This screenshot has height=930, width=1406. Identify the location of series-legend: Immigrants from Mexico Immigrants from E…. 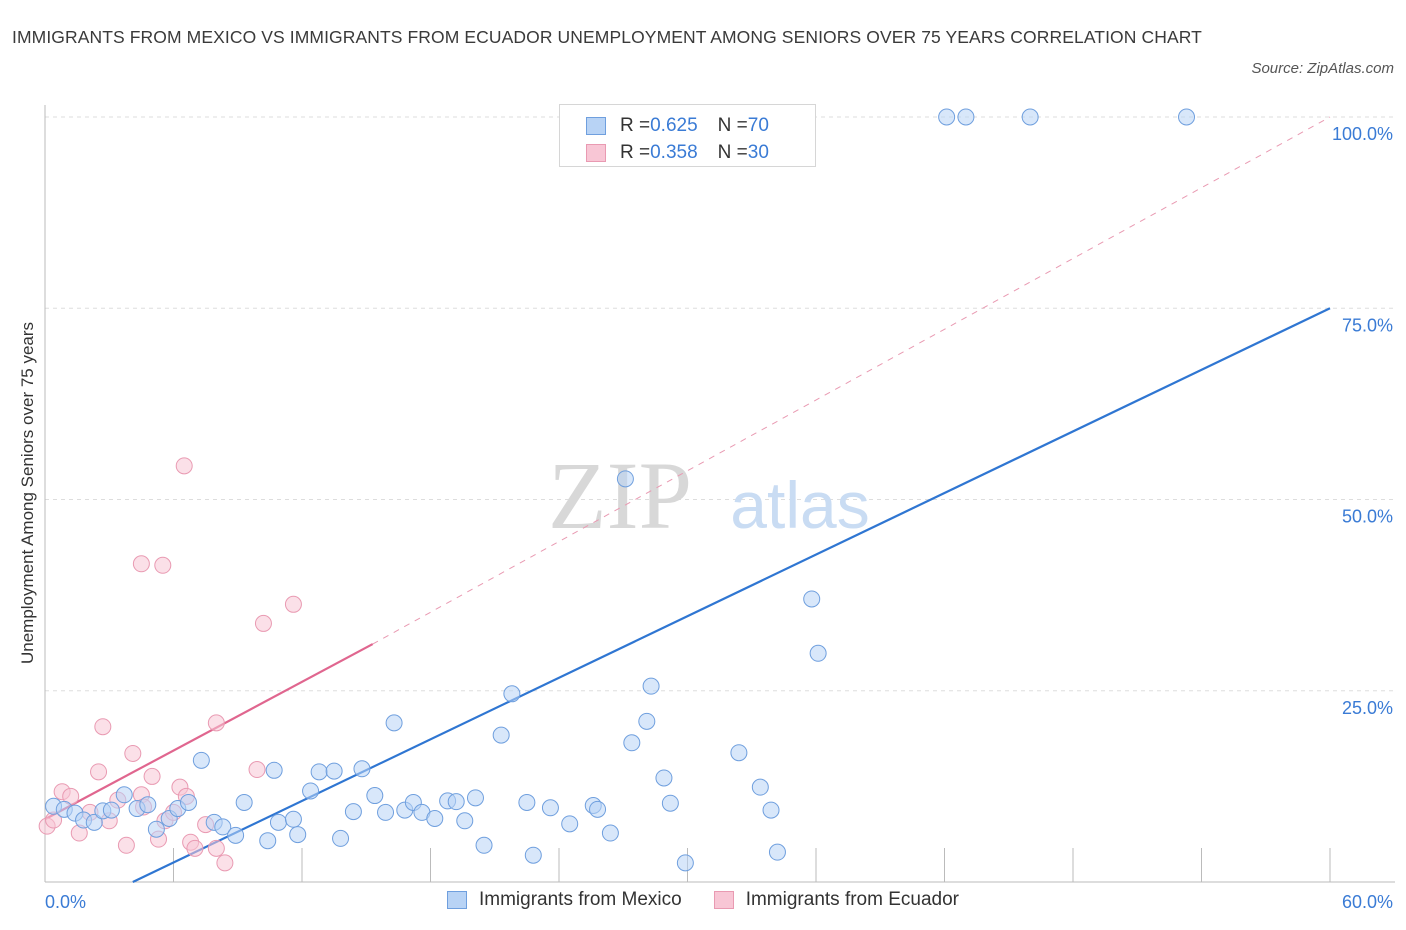
(703, 900).